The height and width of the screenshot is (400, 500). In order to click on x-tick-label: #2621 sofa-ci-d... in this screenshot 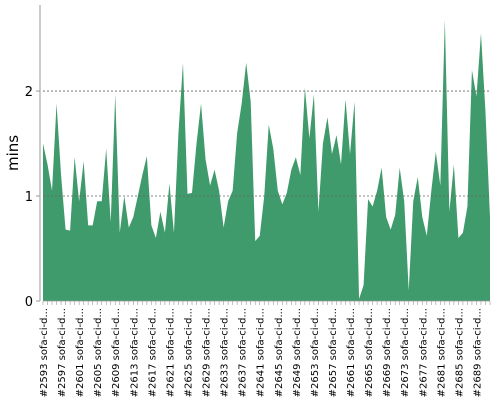, I will do `click(170, 352)`.